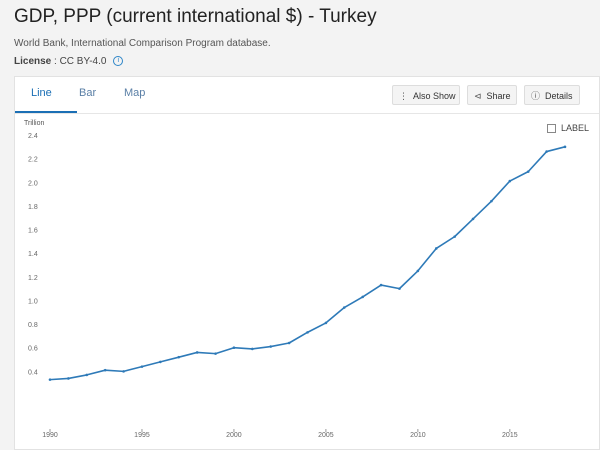 This screenshot has width=600, height=450. I want to click on active-tab-indicator, so click(46, 112).